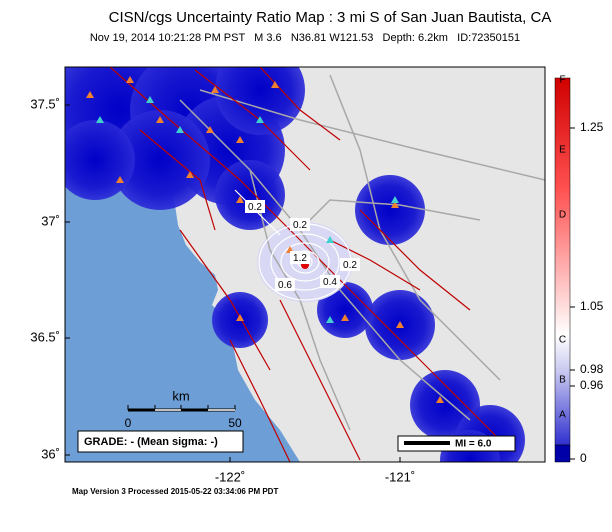 The height and width of the screenshot is (532, 612). I want to click on colorbar-grade: D, so click(562, 215).